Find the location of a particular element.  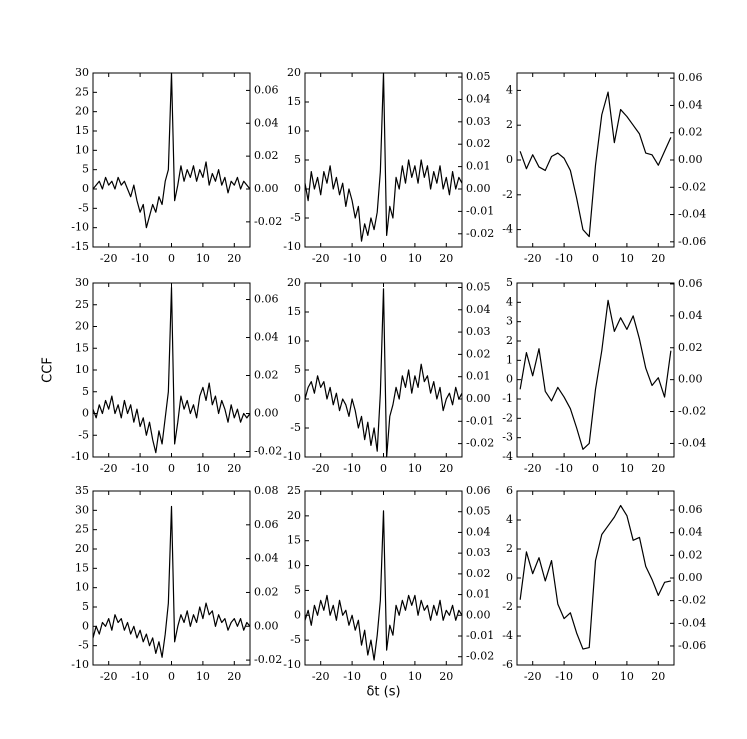

y-tick-label: -15 is located at coordinates (80, 246).